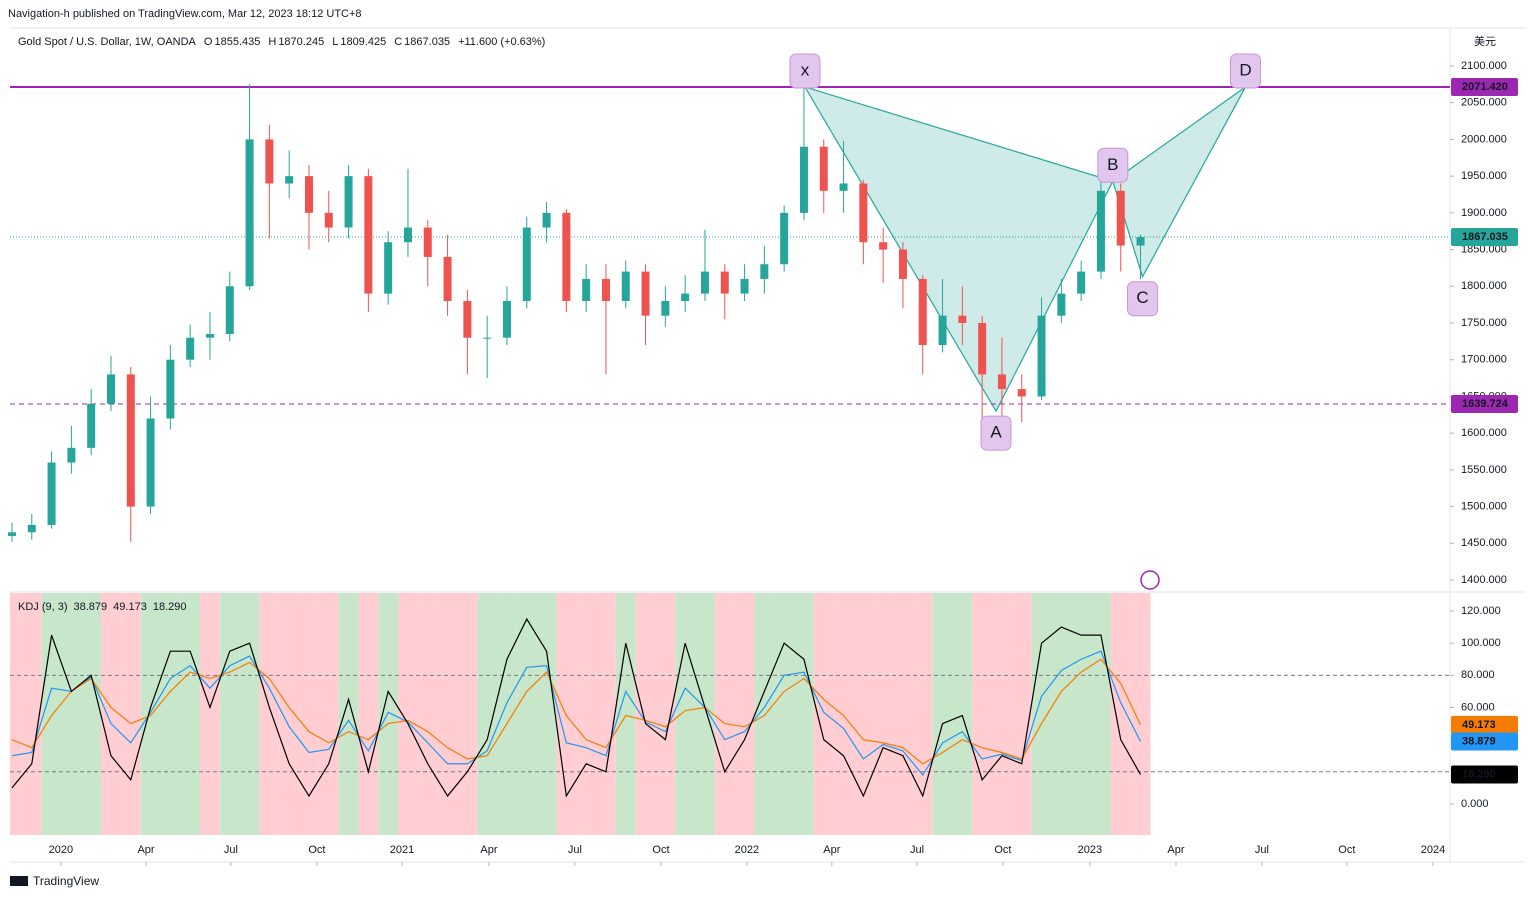  What do you see at coordinates (1484, 286) in the screenshot?
I see `y-tick-label: 1800.000` at bounding box center [1484, 286].